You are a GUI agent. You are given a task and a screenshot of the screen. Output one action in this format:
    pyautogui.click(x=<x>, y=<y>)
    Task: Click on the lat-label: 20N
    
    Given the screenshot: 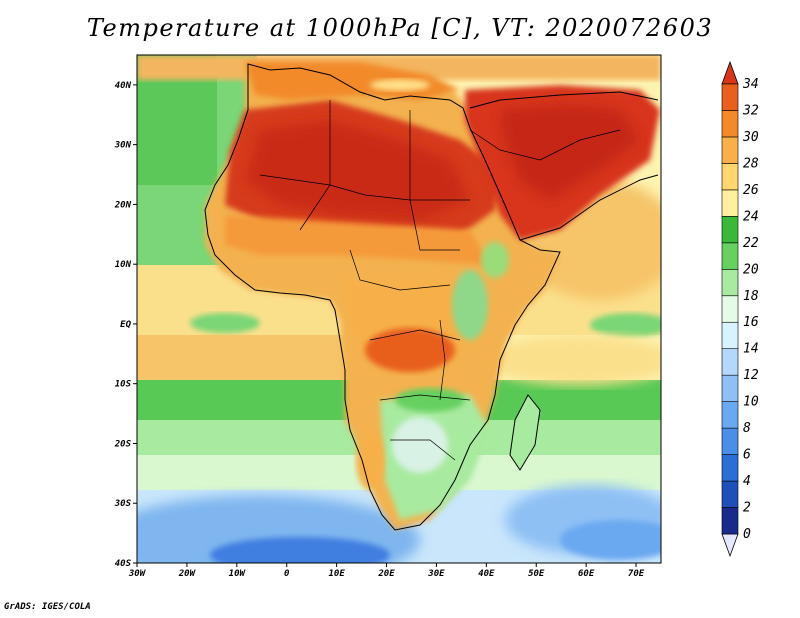 What is the action you would take?
    pyautogui.click(x=123, y=205)
    